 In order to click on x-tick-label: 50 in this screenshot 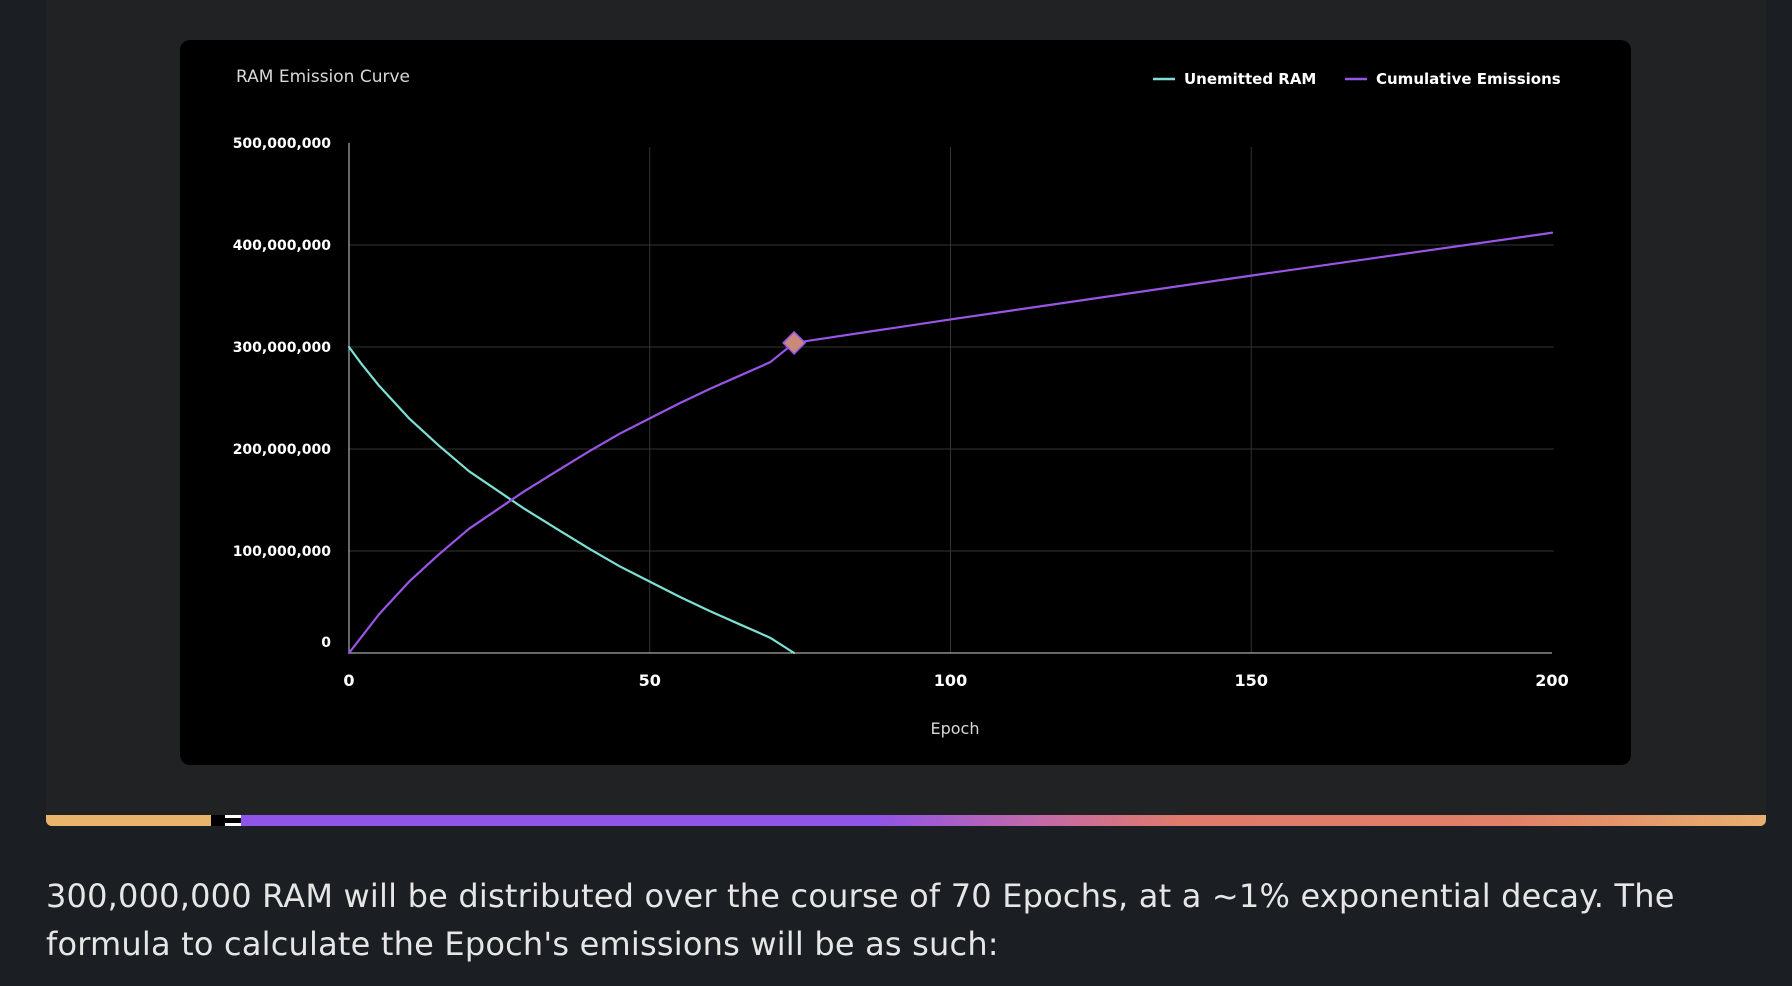, I will do `click(650, 680)`.